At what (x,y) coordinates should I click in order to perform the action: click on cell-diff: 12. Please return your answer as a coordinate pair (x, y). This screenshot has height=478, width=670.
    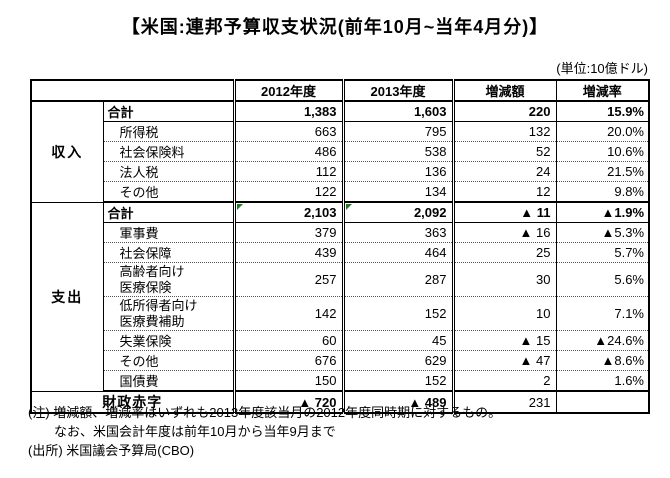
    Looking at the image, I should click on (503, 192).